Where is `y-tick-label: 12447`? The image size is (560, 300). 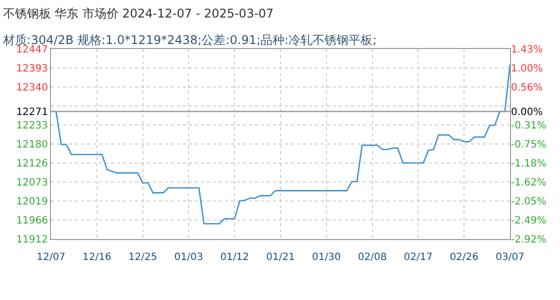
y-tick-label: 12447 is located at coordinates (32, 50).